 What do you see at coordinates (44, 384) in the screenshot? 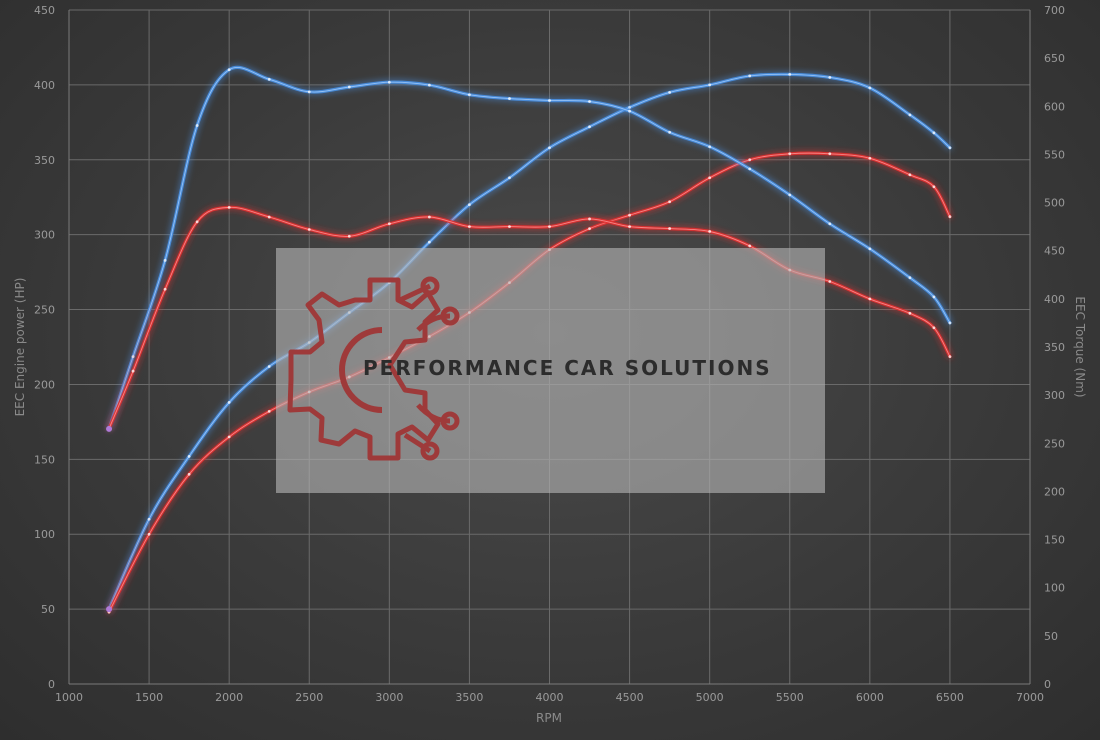
I see `y-tick-label: 200` at bounding box center [44, 384].